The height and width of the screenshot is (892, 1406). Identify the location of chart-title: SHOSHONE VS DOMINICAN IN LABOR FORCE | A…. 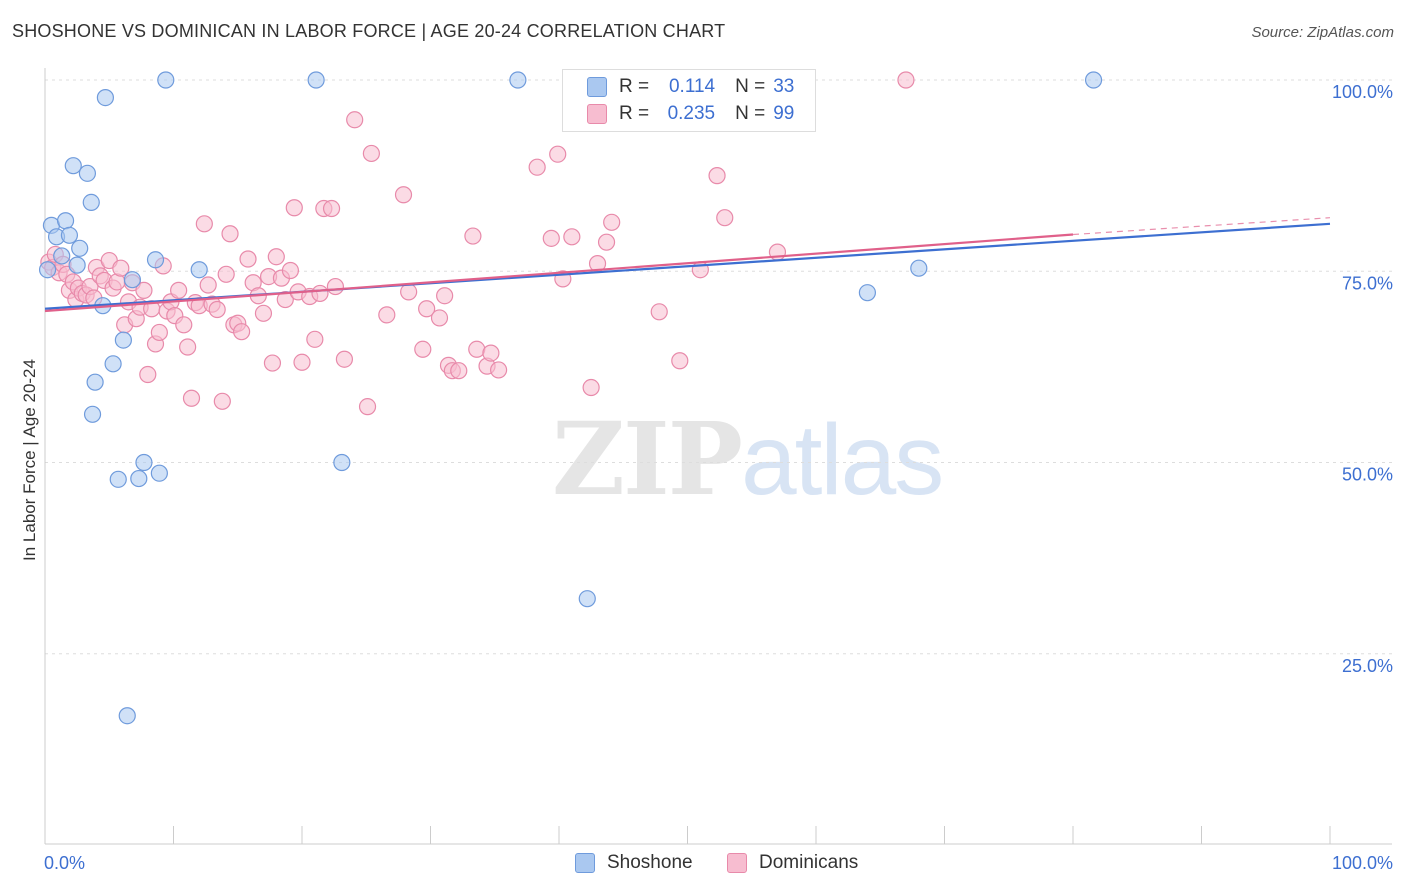
(369, 31).